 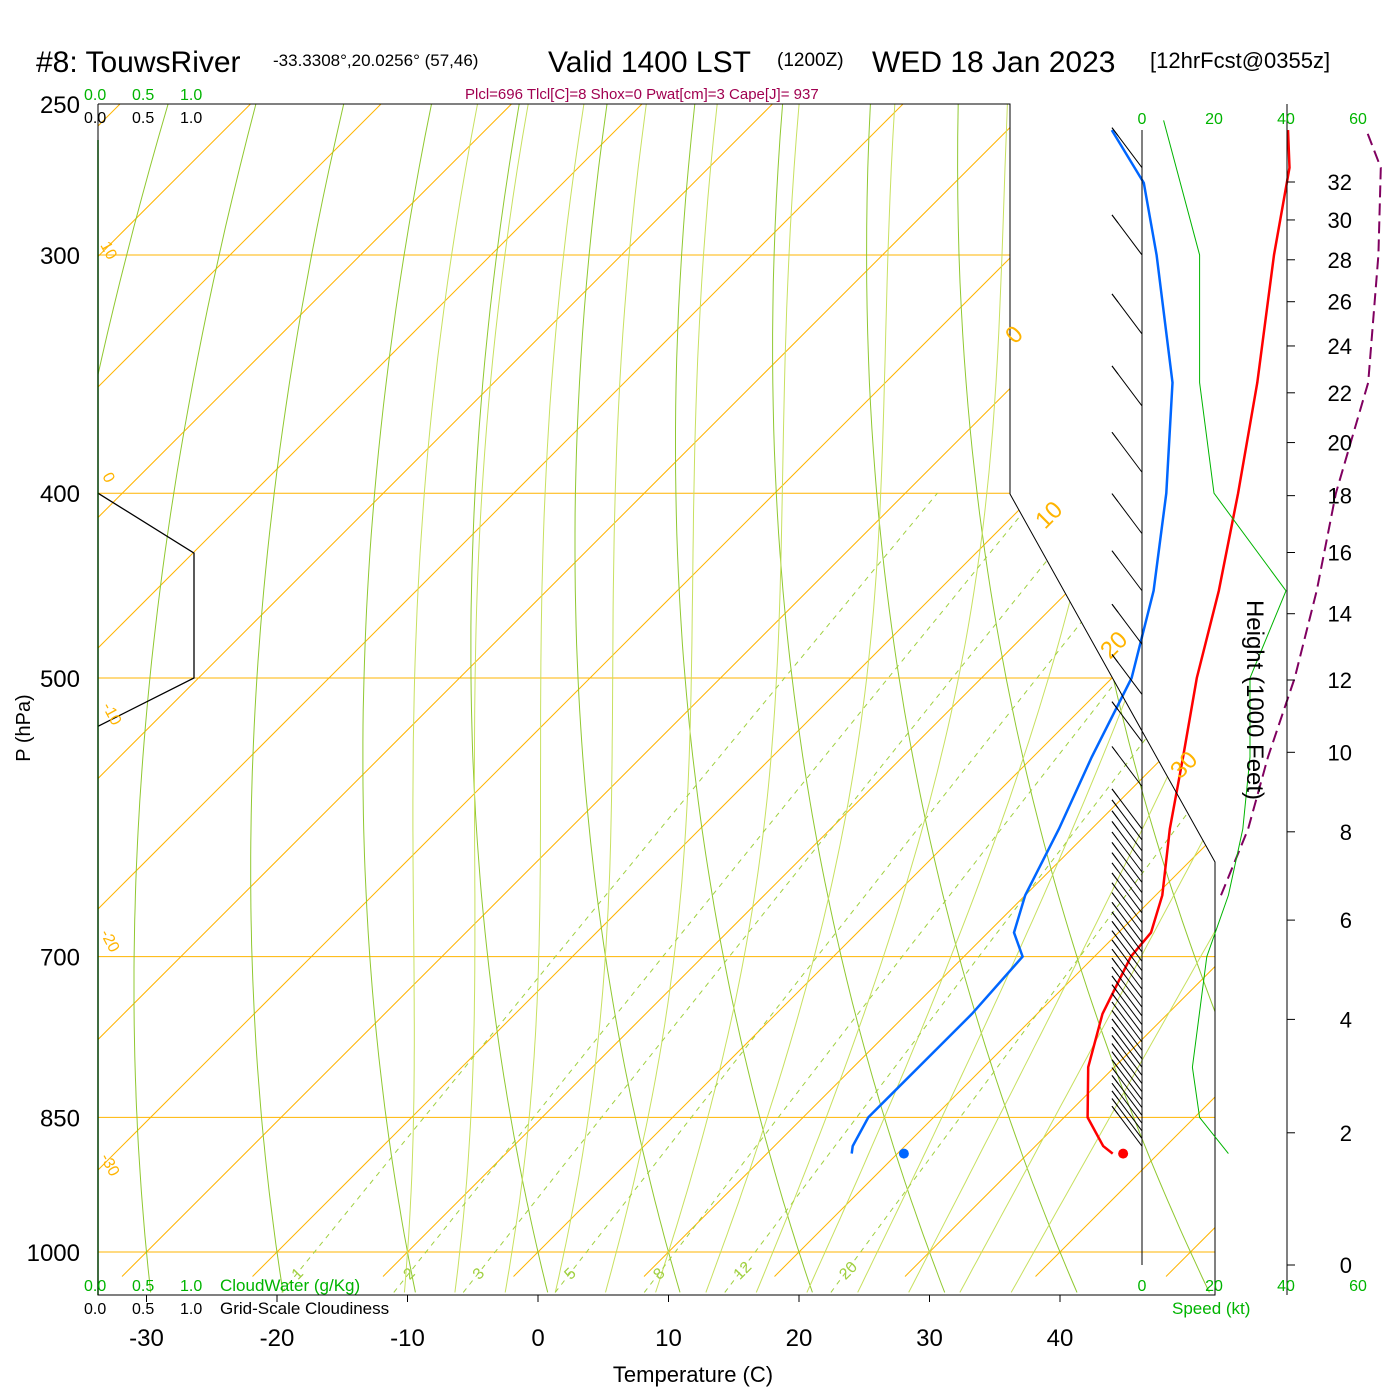 What do you see at coordinates (1346, 1019) in the screenshot?
I see `height-tick-label: 4` at bounding box center [1346, 1019].